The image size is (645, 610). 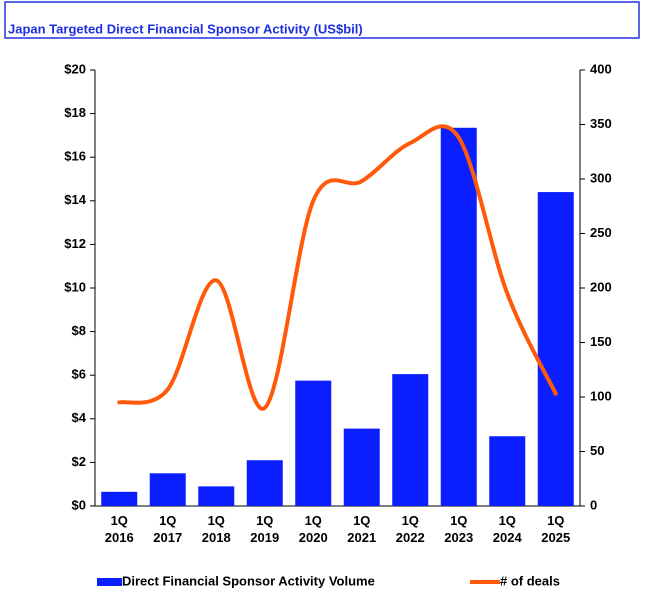 I want to click on x-tick-label-line: 2021, so click(x=361, y=537).